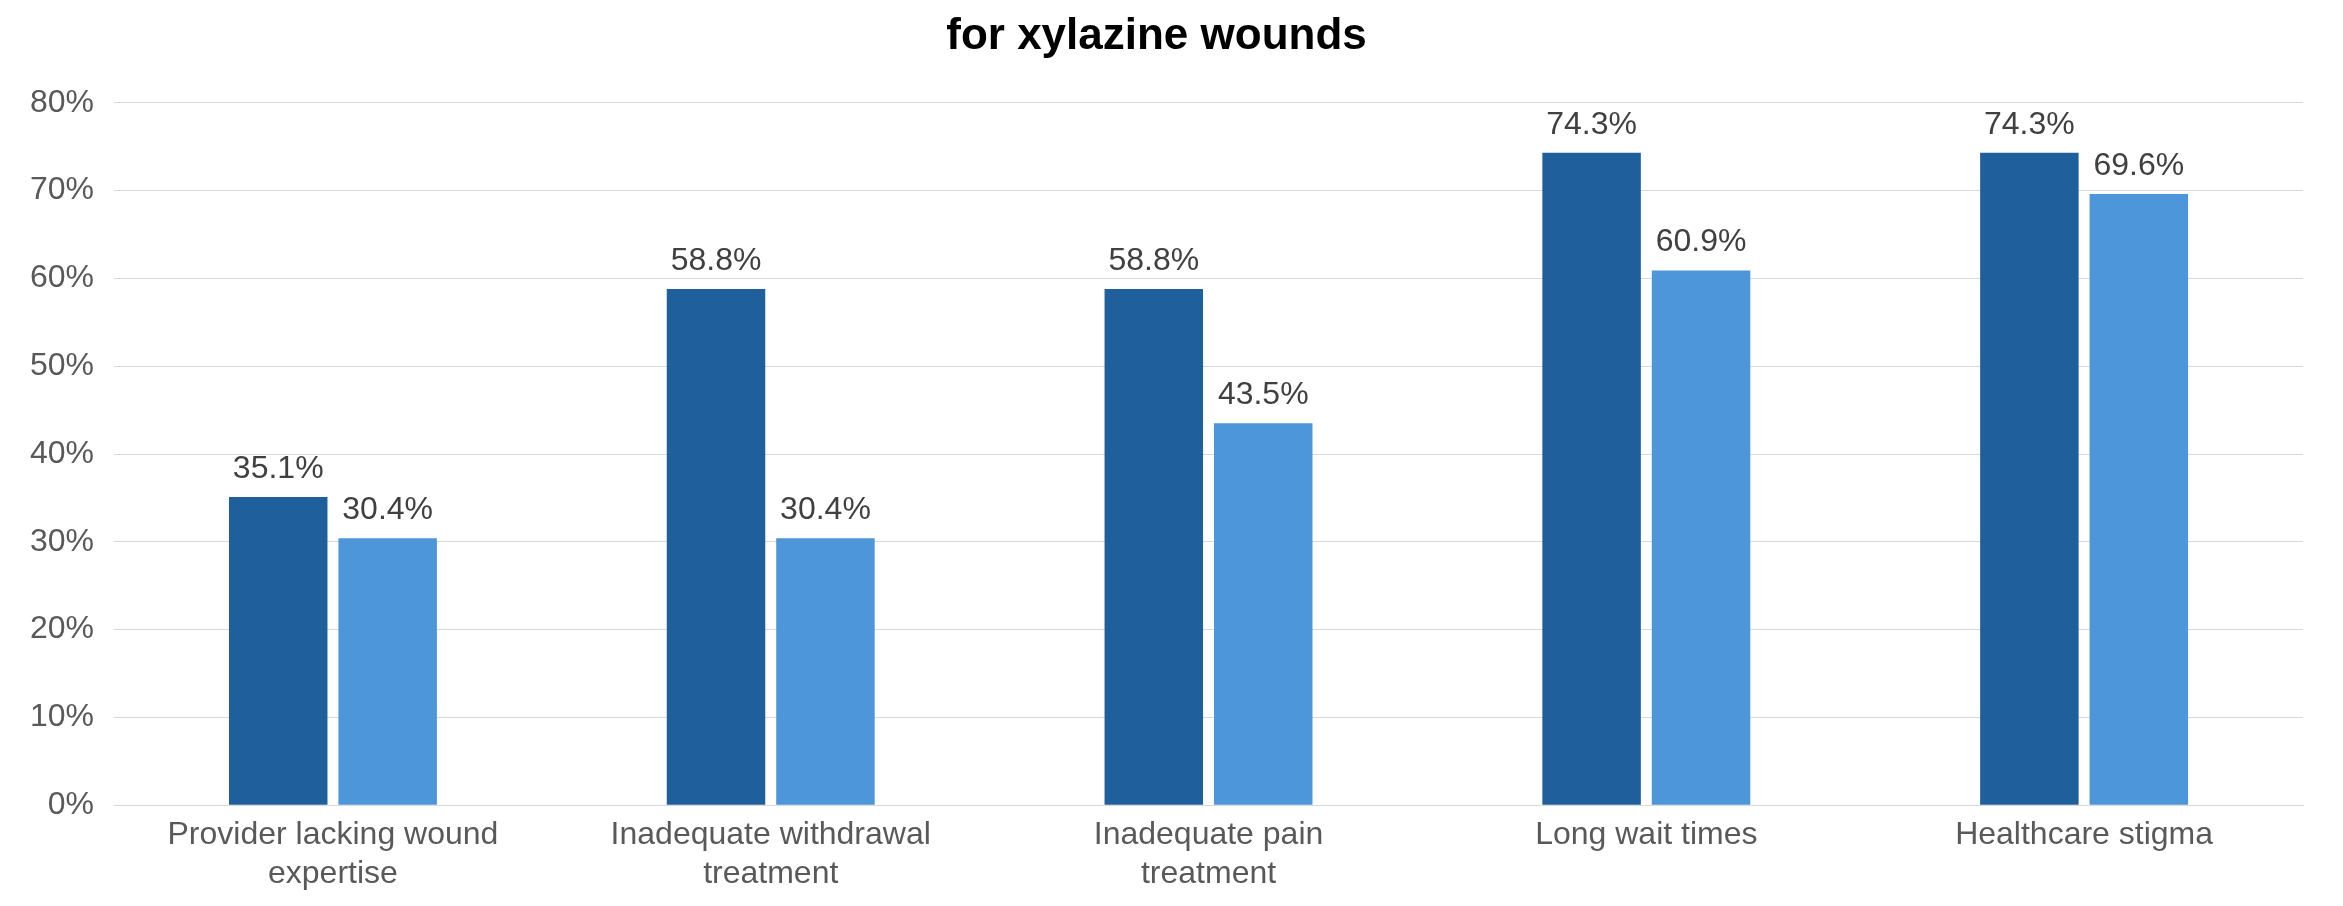 The width and height of the screenshot is (2343, 906). Describe the element at coordinates (62, 451) in the screenshot. I see `y-tick-label: 40%` at that location.